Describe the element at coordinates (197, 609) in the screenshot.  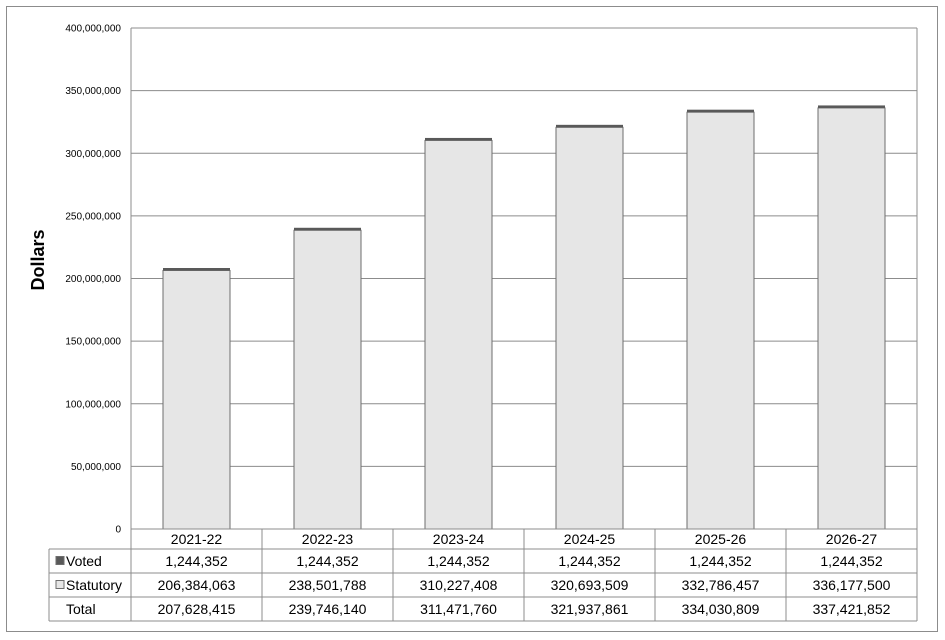
I see `table-cell: 207,628,415` at that location.